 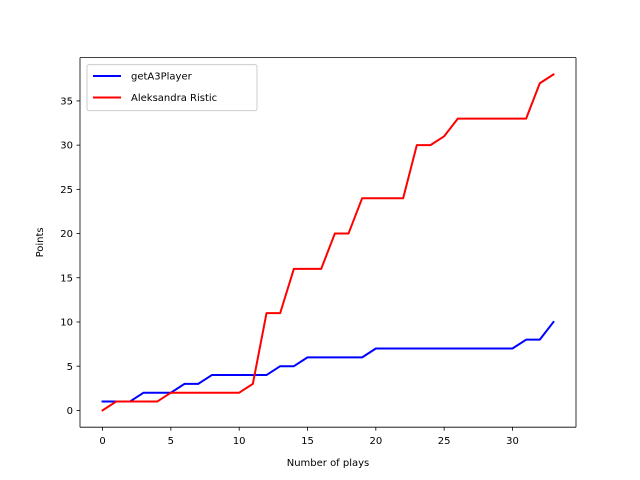 I want to click on x-tick-label: 15, so click(x=307, y=441).